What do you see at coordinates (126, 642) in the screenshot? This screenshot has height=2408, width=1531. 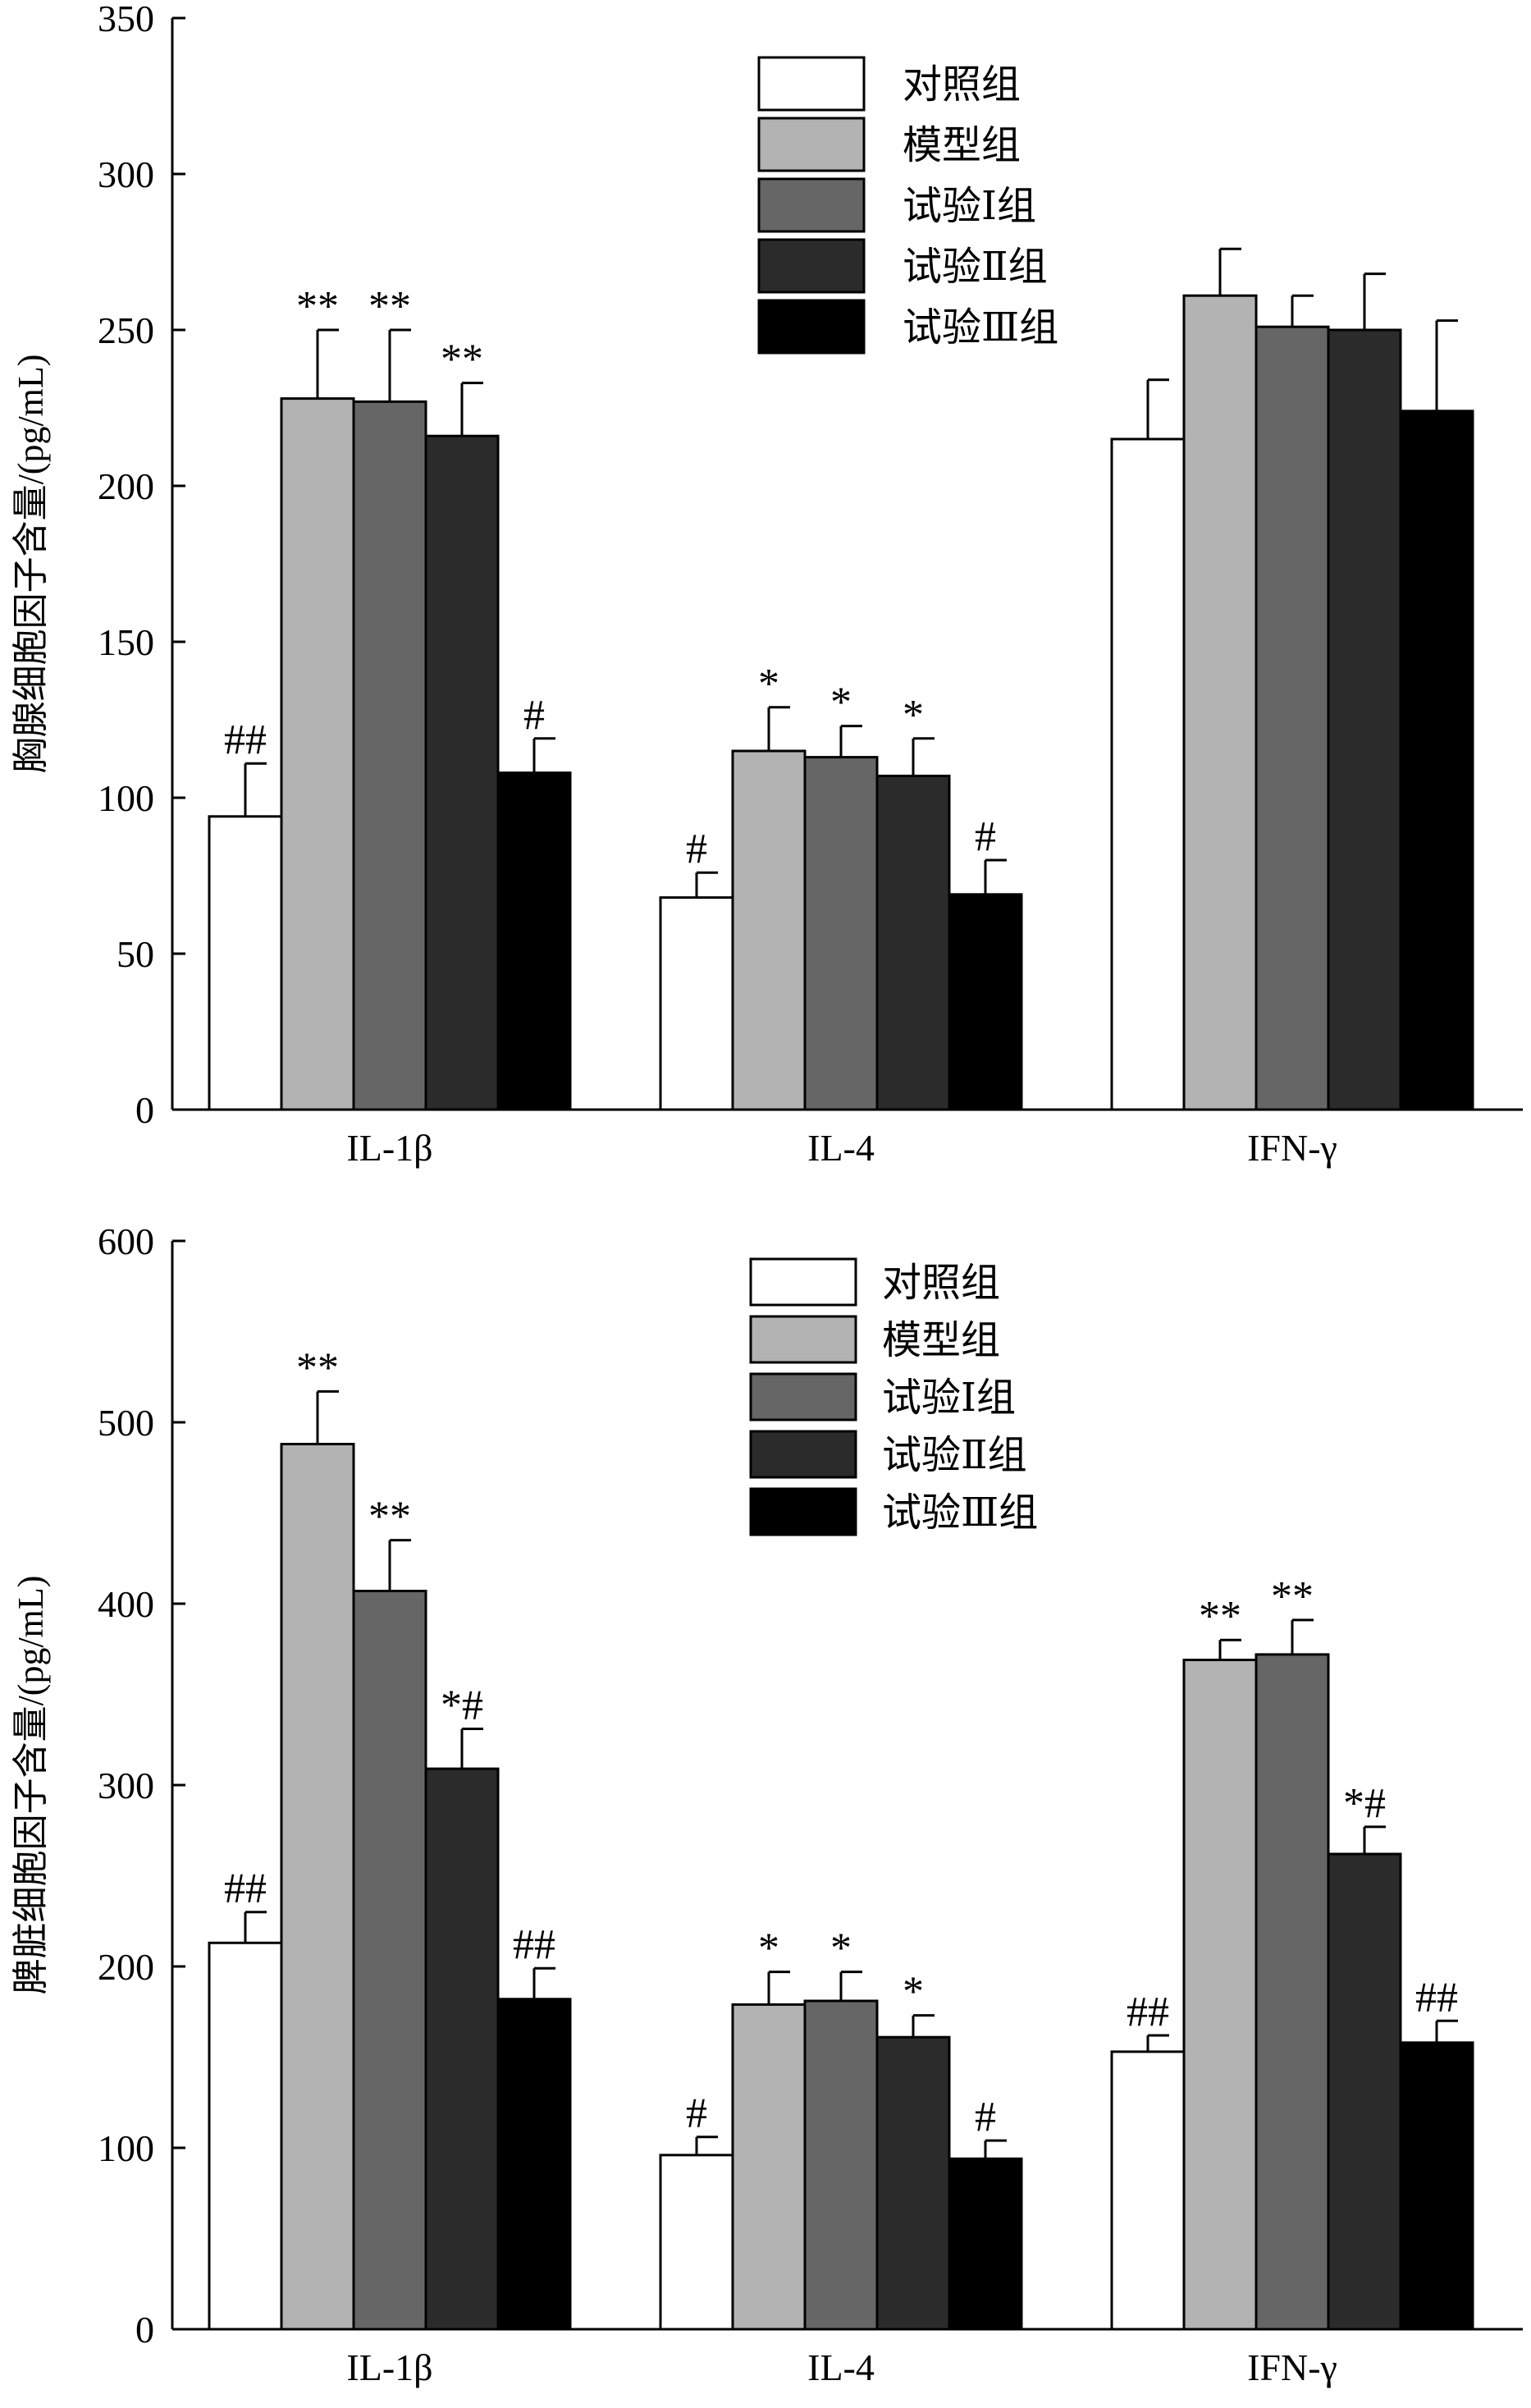 I see `y-tick-label: 150` at bounding box center [126, 642].